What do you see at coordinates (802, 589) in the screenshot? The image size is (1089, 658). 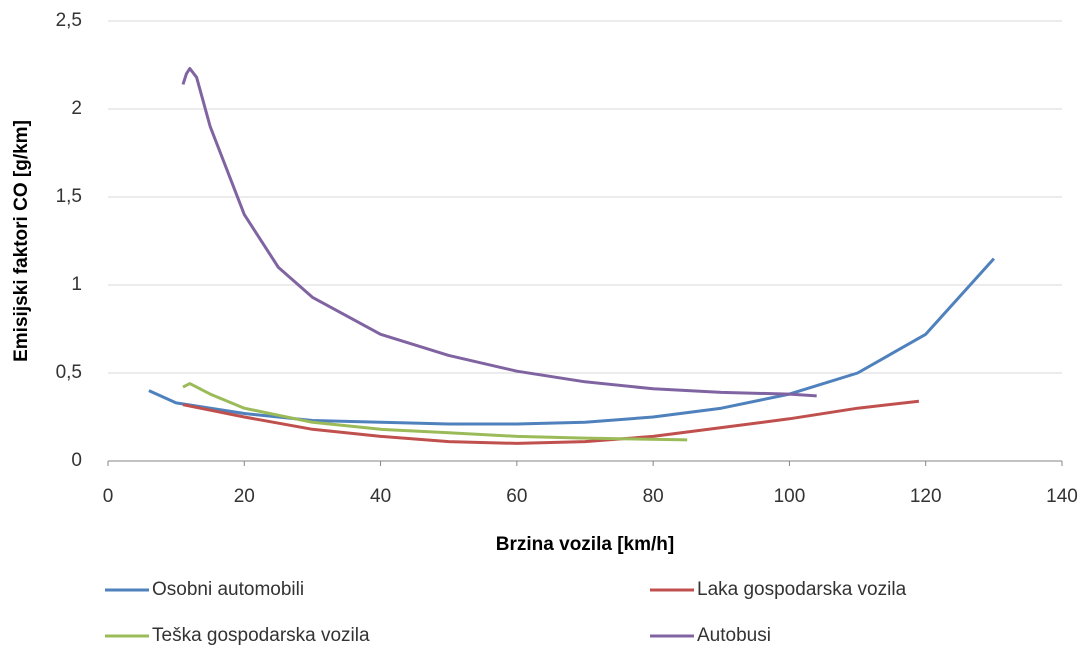 I see `legend-label: Laka gospodarska vozila` at bounding box center [802, 589].